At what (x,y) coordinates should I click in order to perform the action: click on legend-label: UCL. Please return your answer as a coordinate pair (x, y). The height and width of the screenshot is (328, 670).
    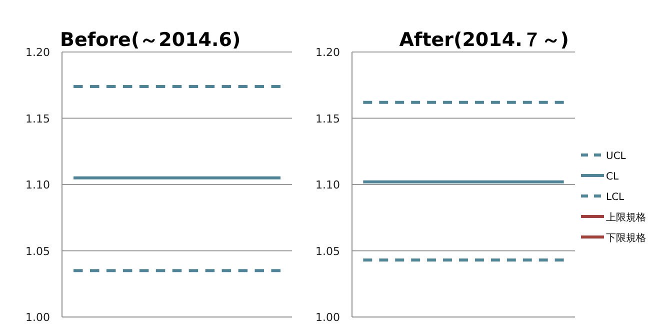
    Looking at the image, I should click on (616, 156).